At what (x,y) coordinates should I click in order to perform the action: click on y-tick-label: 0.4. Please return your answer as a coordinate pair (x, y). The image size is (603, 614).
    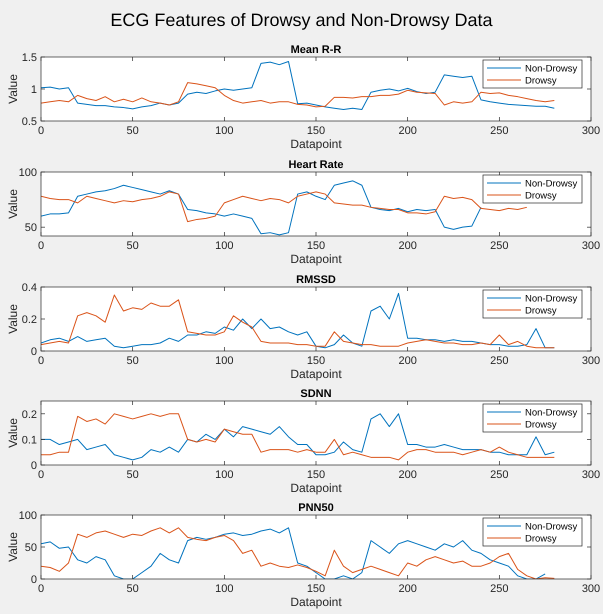
    Looking at the image, I should click on (29, 288).